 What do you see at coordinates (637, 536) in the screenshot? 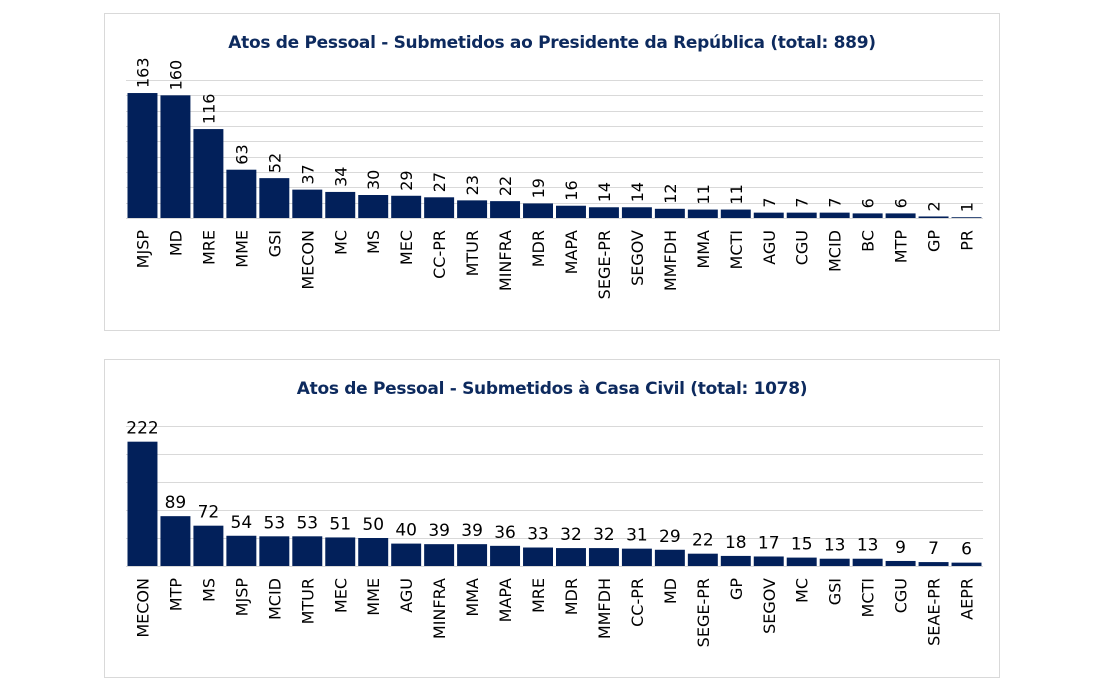
I see `data-label: 31` at bounding box center [637, 536].